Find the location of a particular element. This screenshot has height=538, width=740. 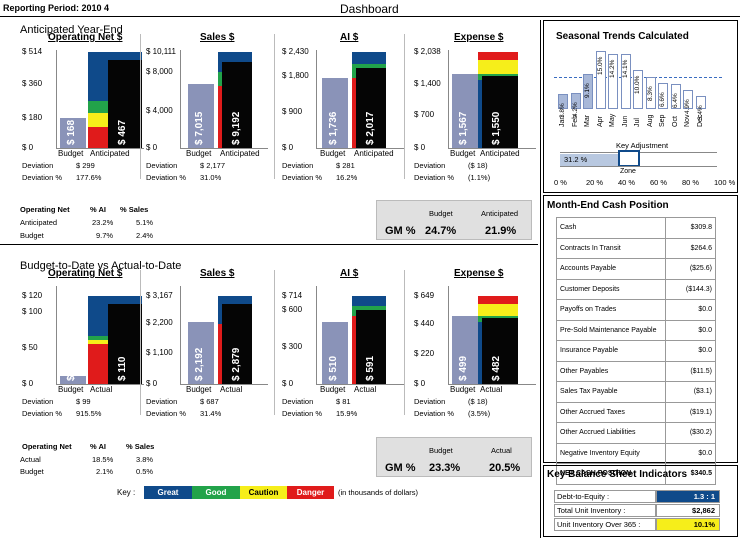

cash-row-value: ($11.5) is located at coordinates (690, 371).